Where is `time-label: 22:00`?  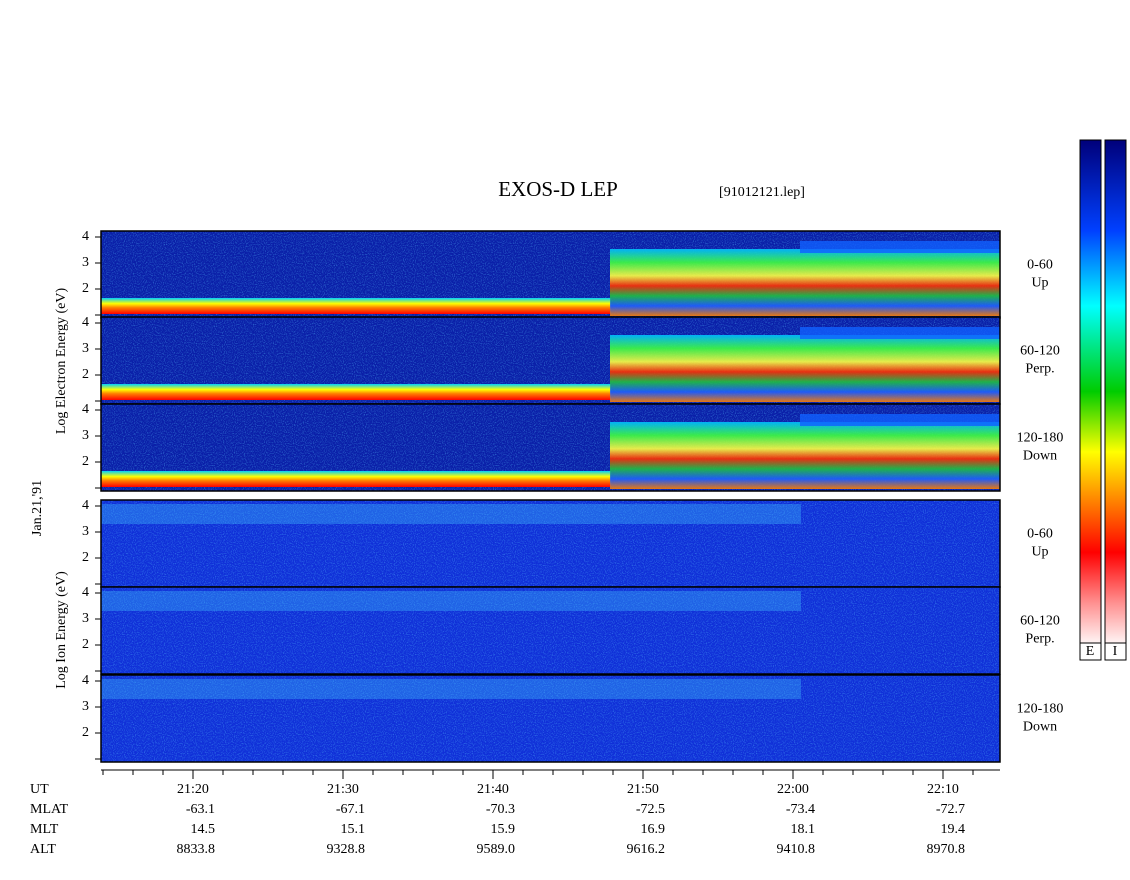
time-label: 22:00 is located at coordinates (793, 789).